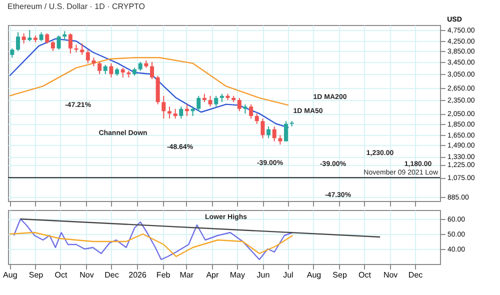 The height and width of the screenshot is (295, 500). What do you see at coordinates (288, 275) in the screenshot?
I see `x-tick-label: Jul` at bounding box center [288, 275].